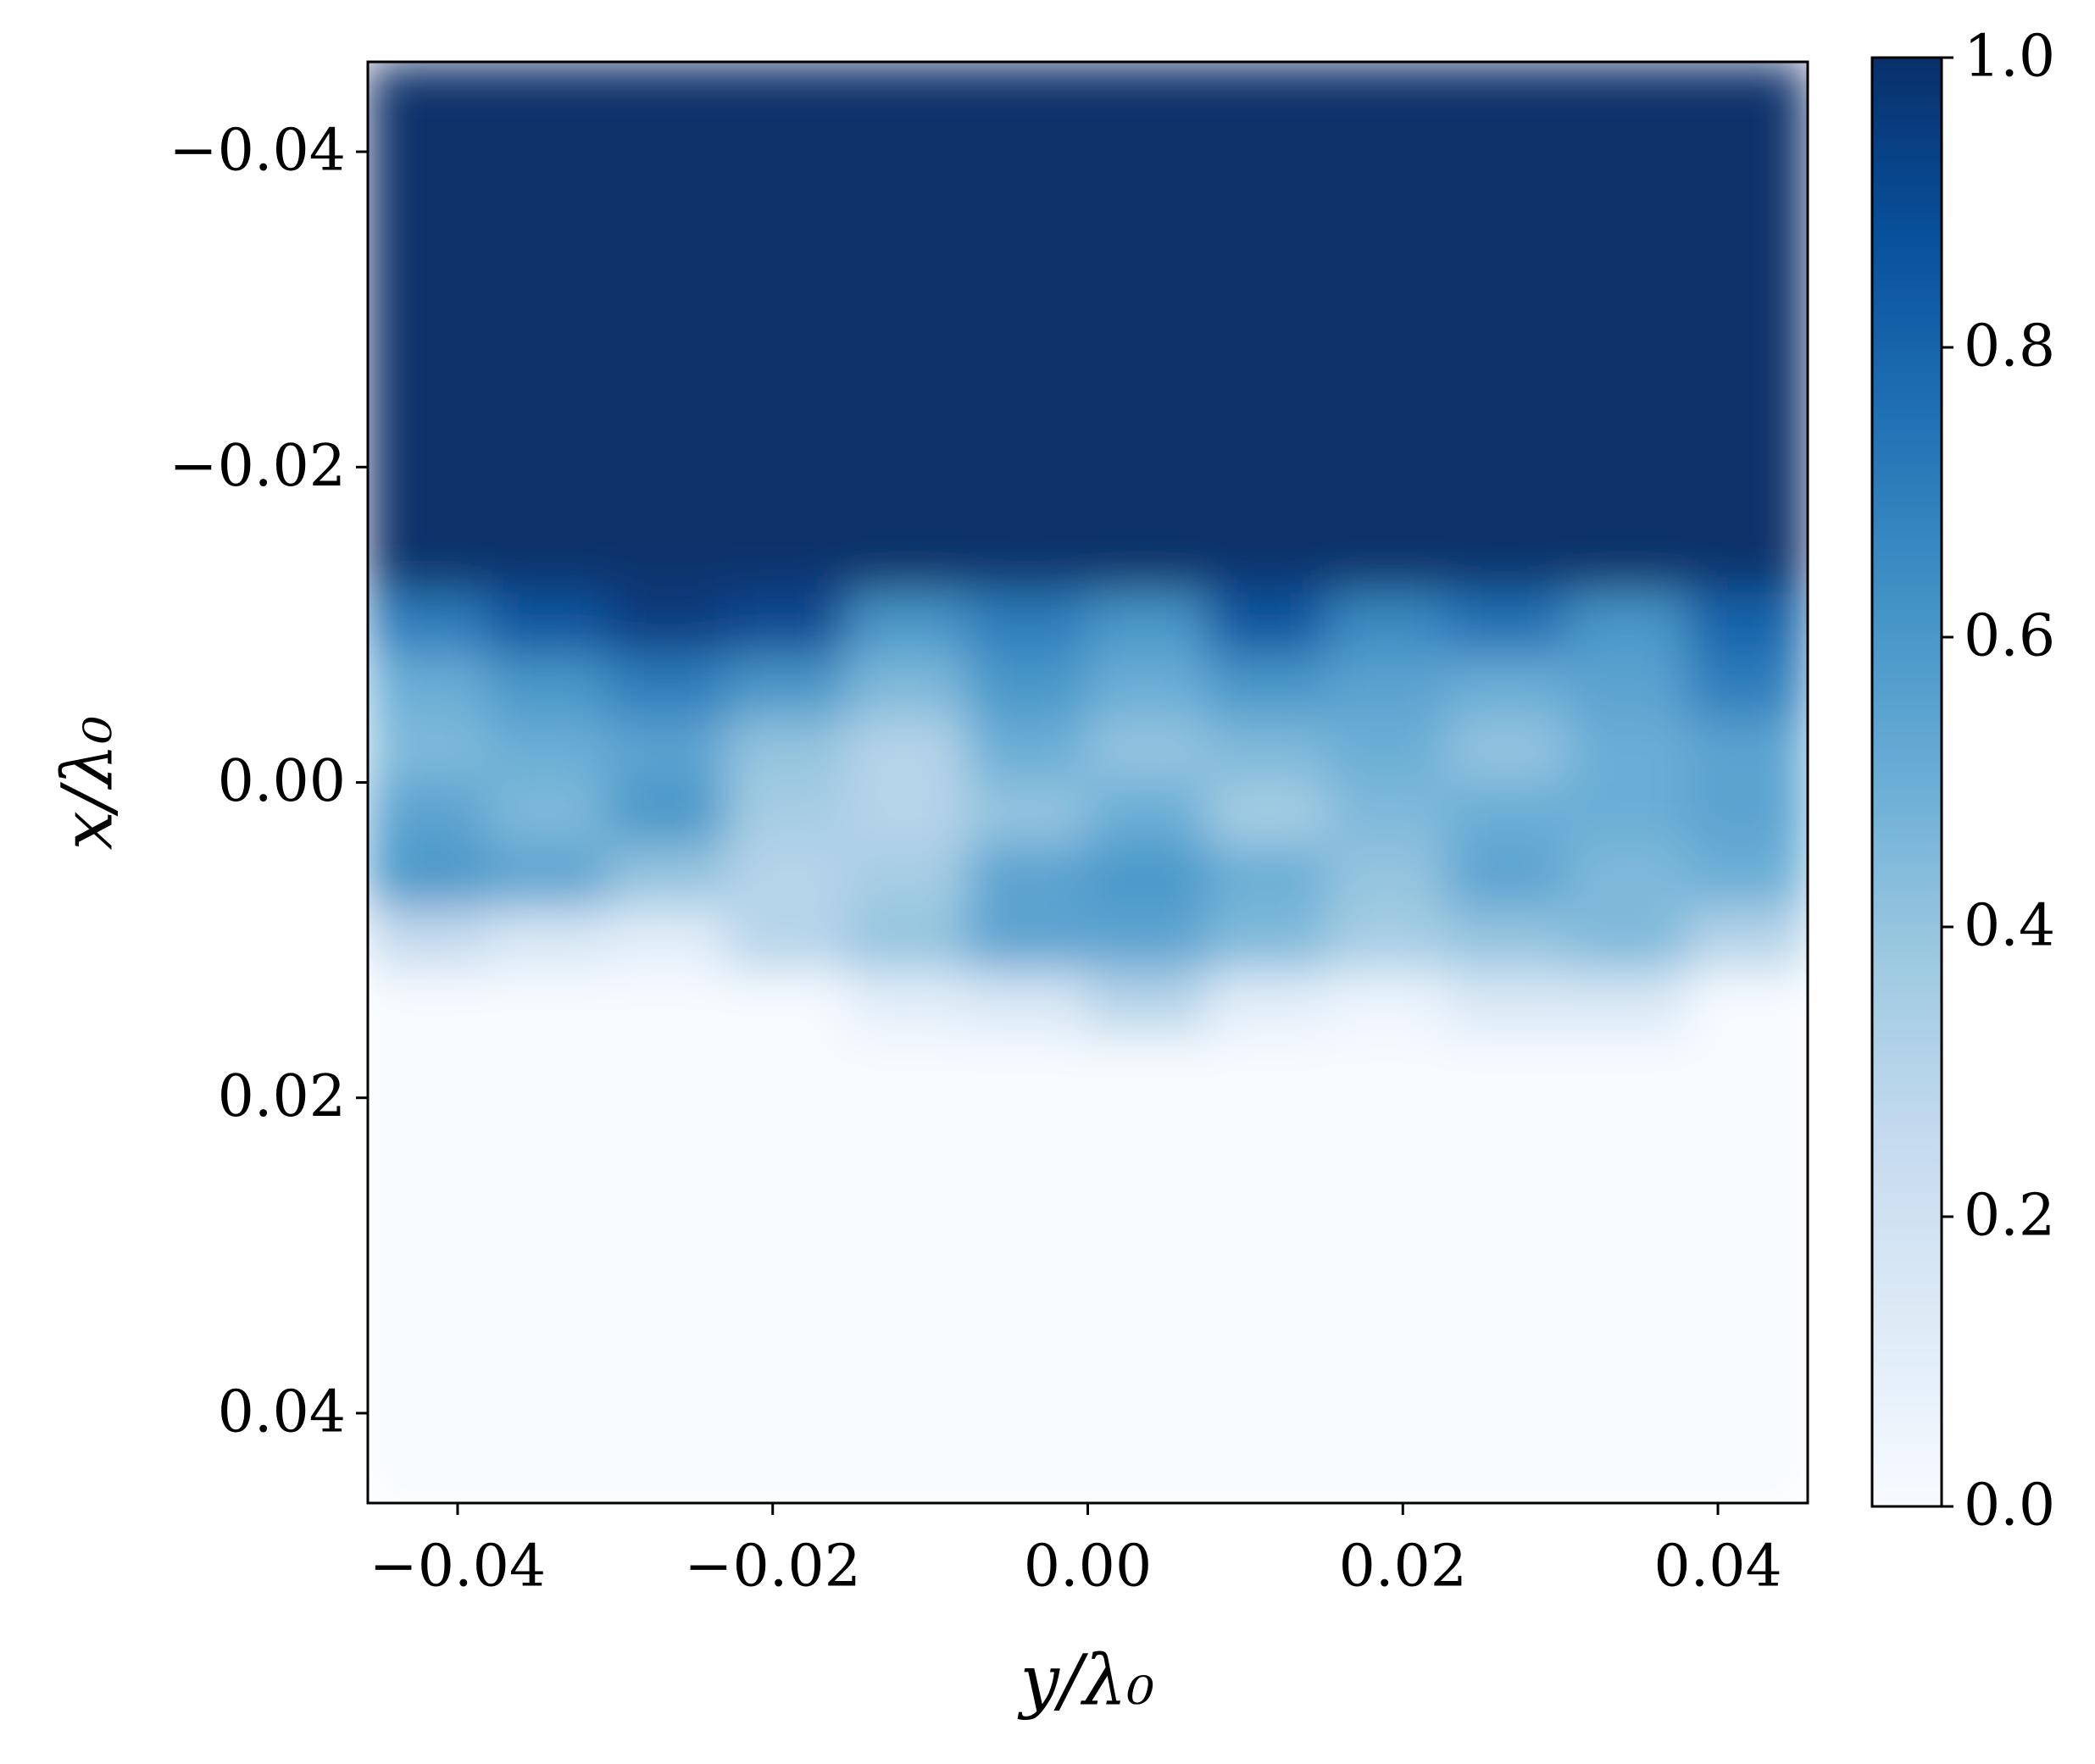 The height and width of the screenshot is (1764, 2095). Describe the element at coordinates (458, 1567) in the screenshot. I see `x-tick-label: −0.04` at that location.